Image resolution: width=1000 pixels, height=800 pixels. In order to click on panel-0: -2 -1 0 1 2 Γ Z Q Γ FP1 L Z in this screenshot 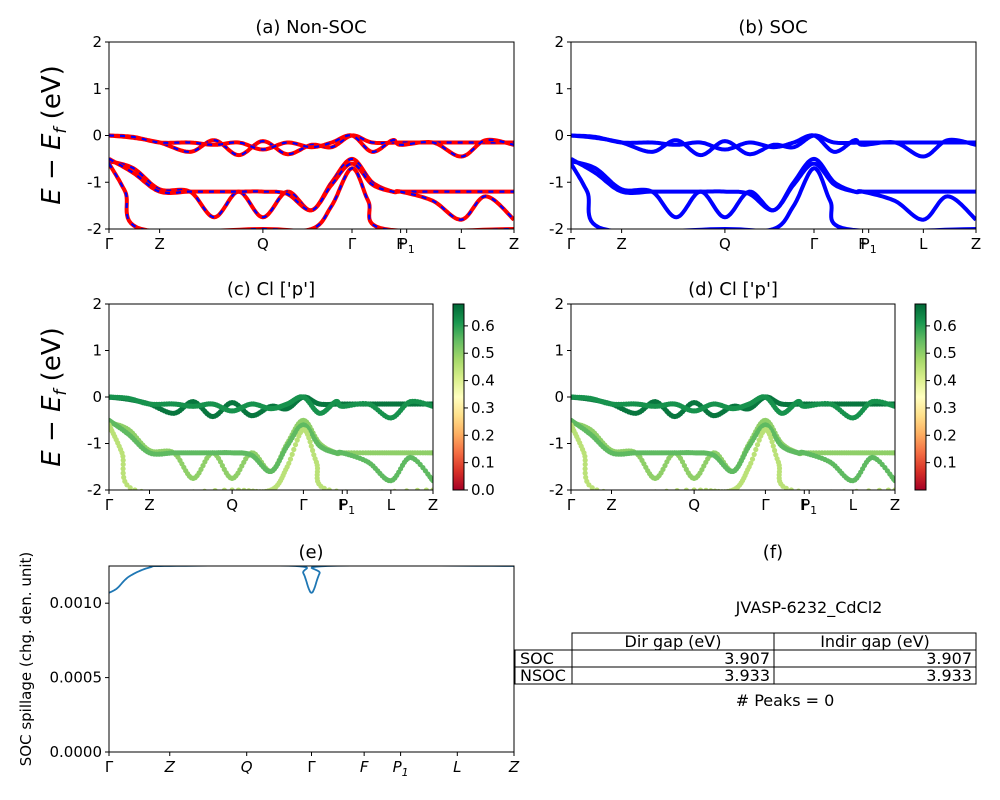, I will do `click(303, 144)`.